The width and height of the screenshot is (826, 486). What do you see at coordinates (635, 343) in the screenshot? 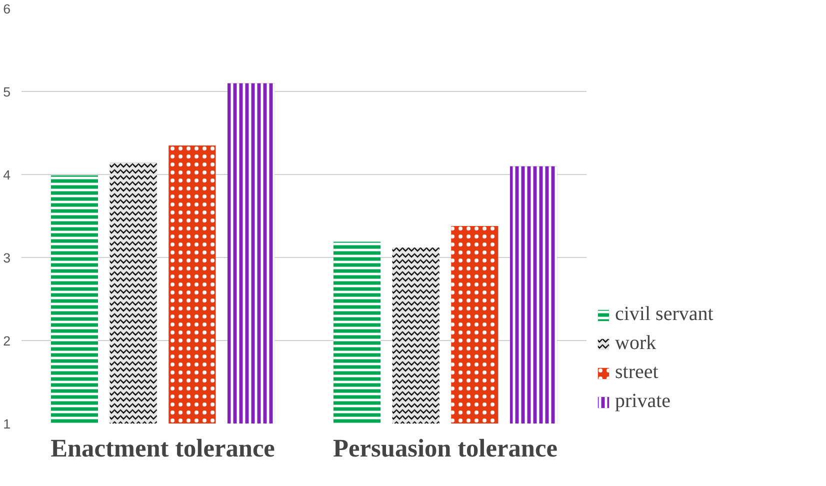
I see `legend-label: work` at bounding box center [635, 343].